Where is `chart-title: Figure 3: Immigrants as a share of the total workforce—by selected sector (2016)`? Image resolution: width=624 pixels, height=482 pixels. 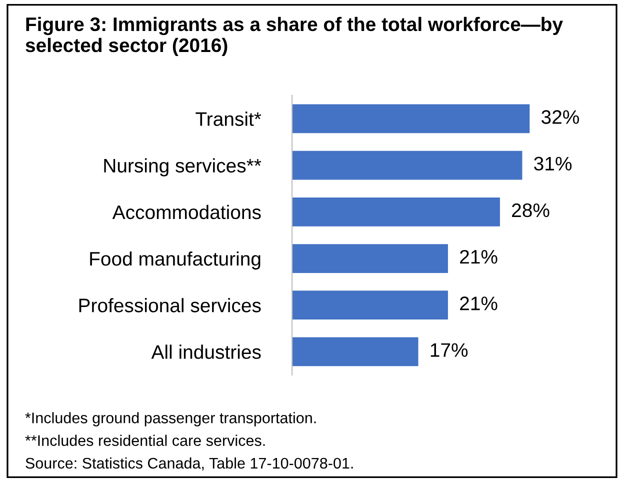 chart-title: Figure 3: Immigrants as a share of the total workforce—by selected sector (2016) is located at coordinates (294, 36).